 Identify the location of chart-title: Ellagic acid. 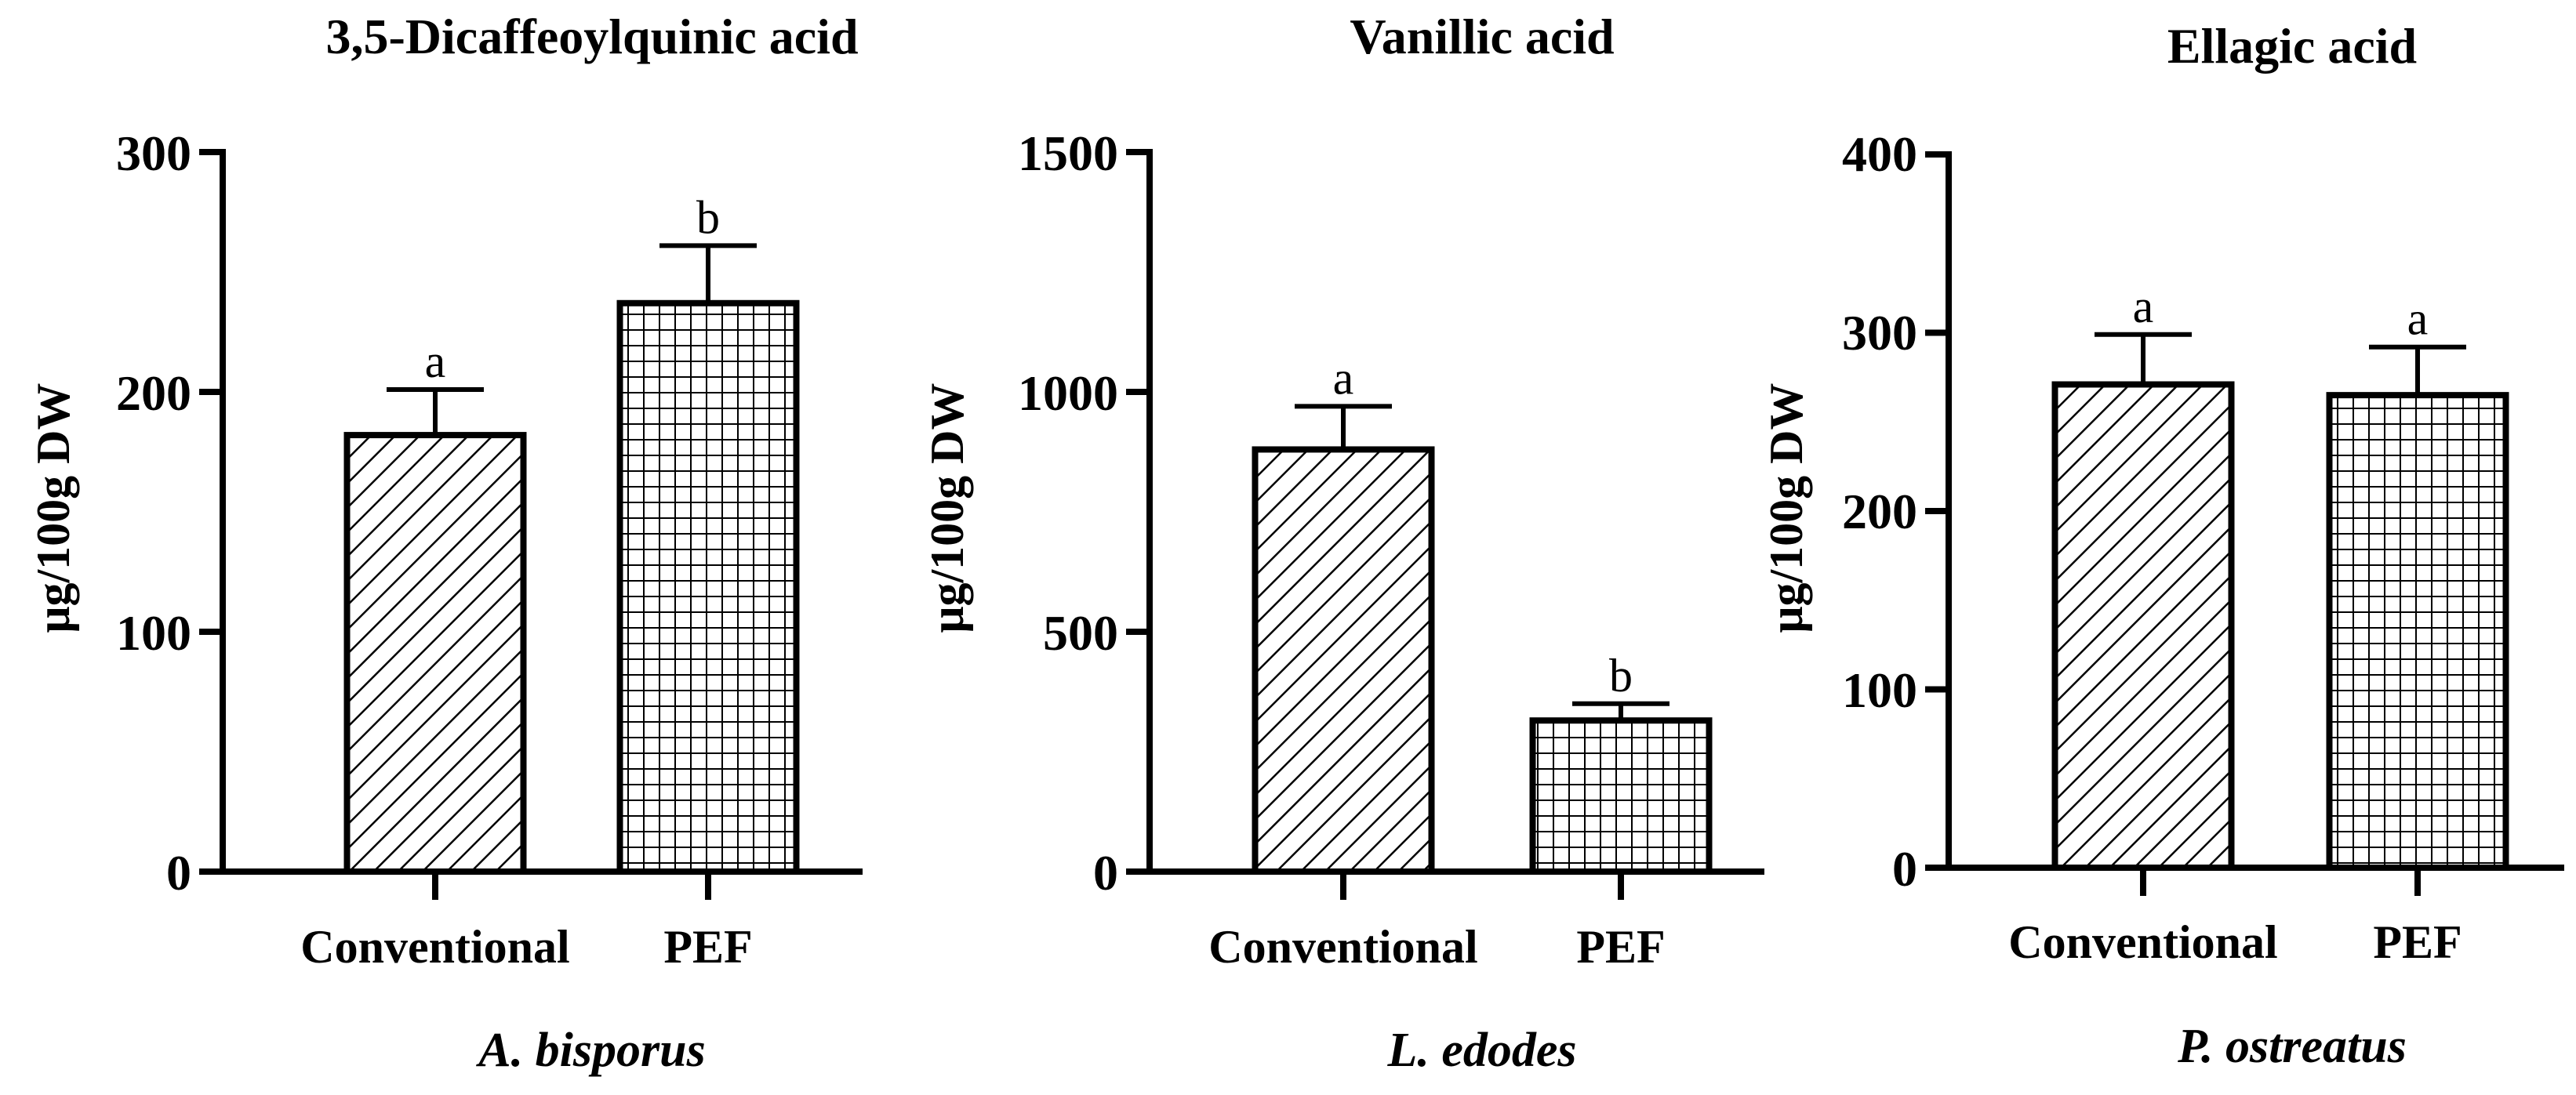
(2292, 46).